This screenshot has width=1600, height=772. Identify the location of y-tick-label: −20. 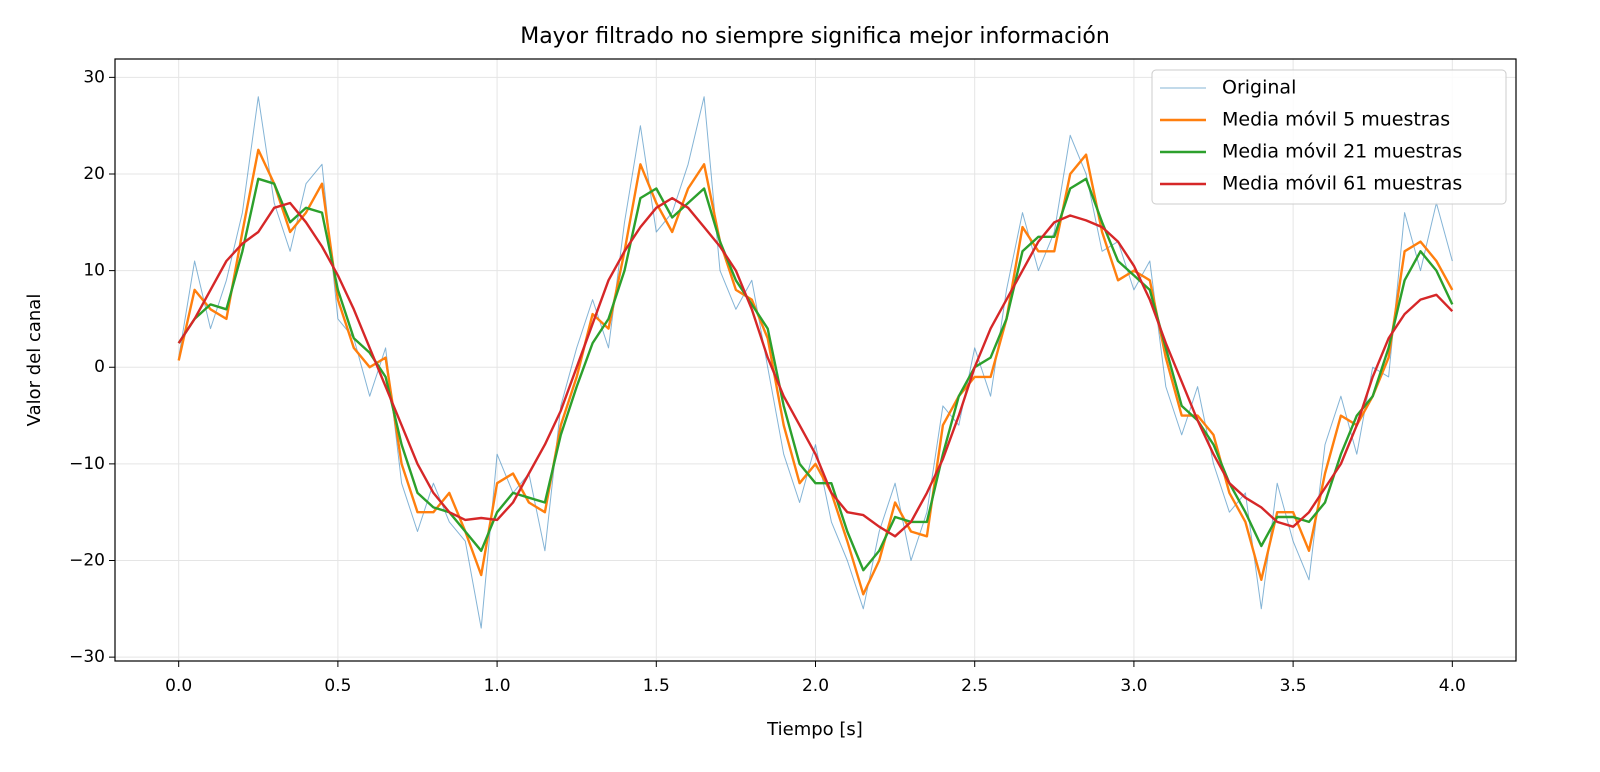
(87, 561).